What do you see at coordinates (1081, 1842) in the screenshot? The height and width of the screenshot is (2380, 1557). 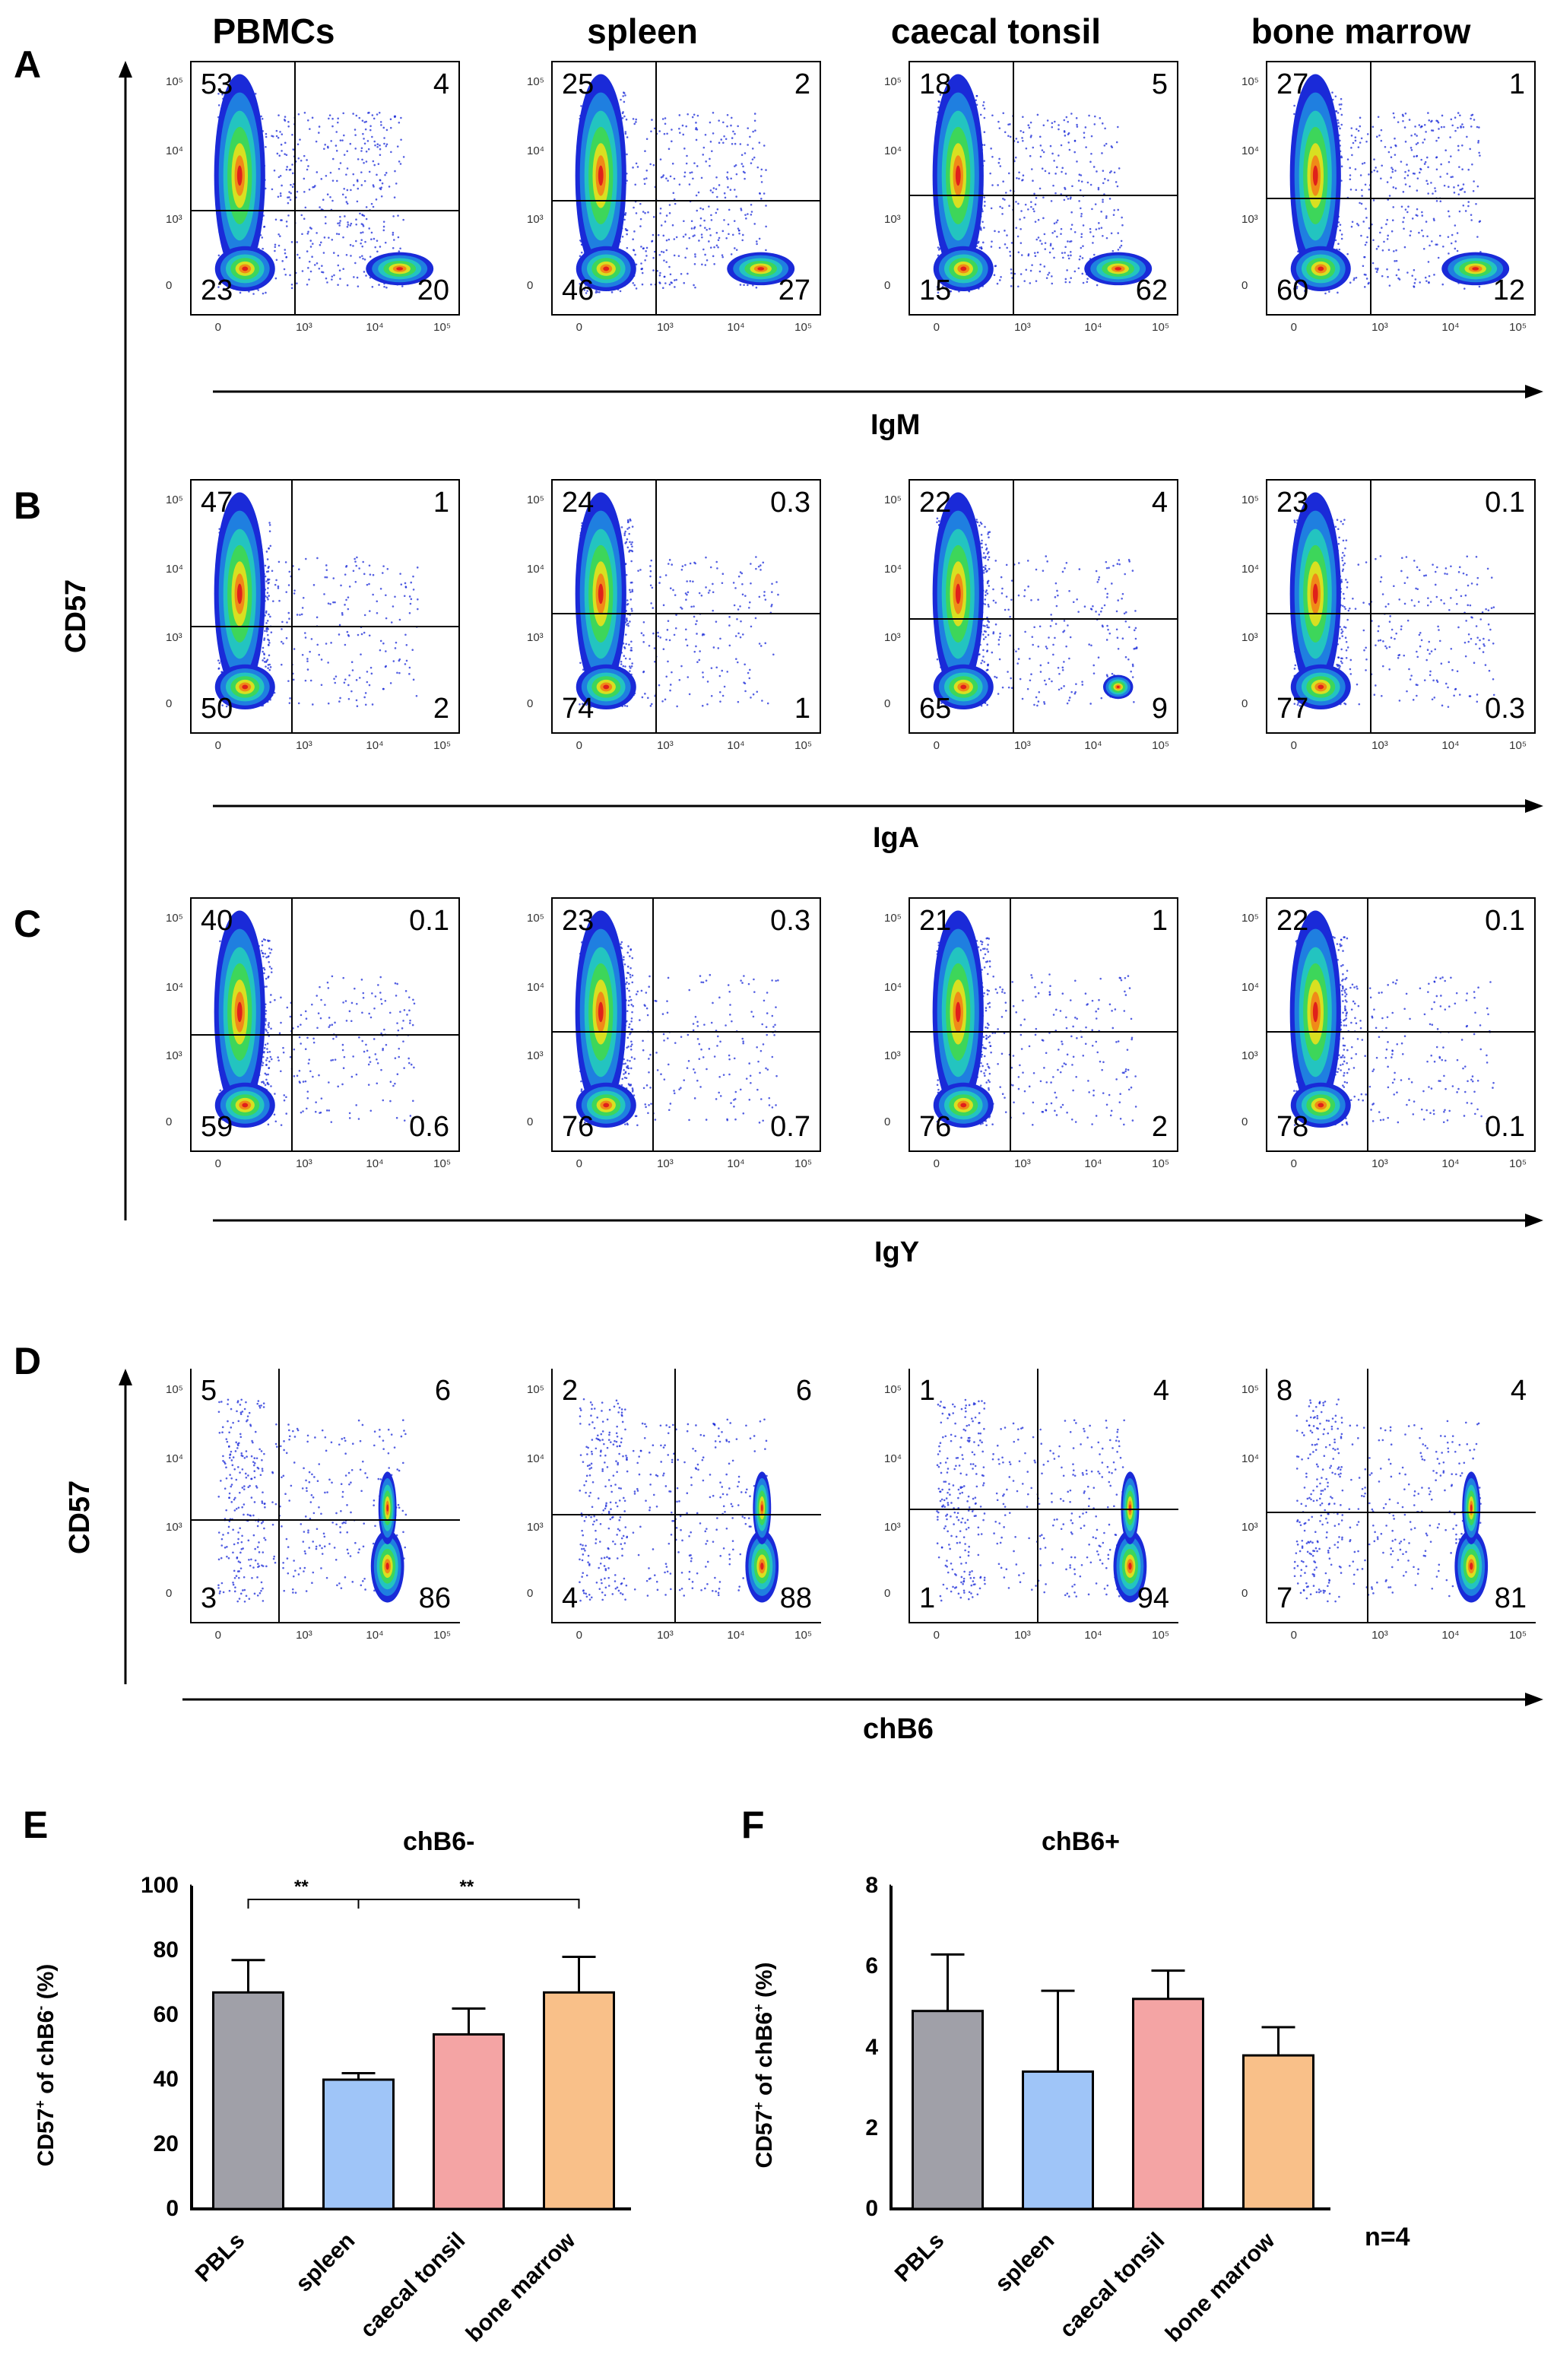 I see `chart-f-title: chB6+` at bounding box center [1081, 1842].